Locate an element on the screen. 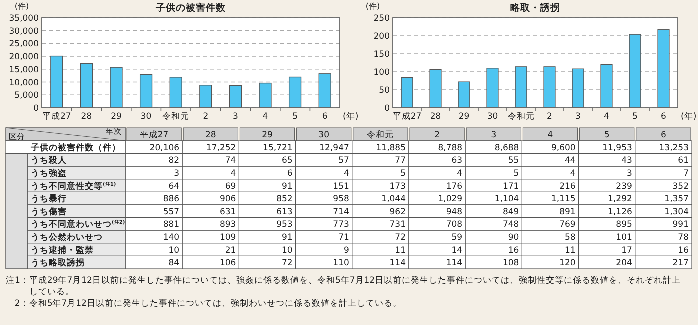 The width and height of the screenshot is (698, 325). data-label: 91 is located at coordinates (287, 237).